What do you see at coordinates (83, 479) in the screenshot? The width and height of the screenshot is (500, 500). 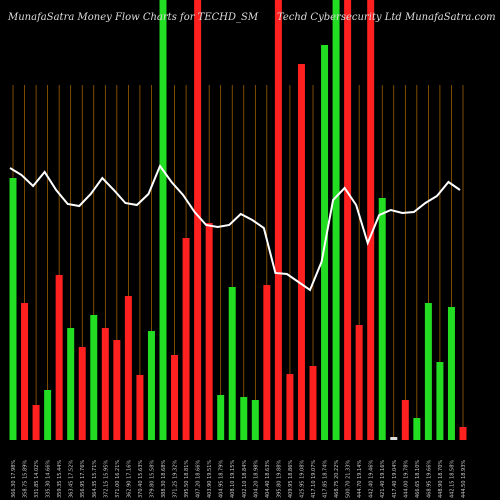 I see `x-tick-label: 356.95 17.76%` at bounding box center [83, 479].